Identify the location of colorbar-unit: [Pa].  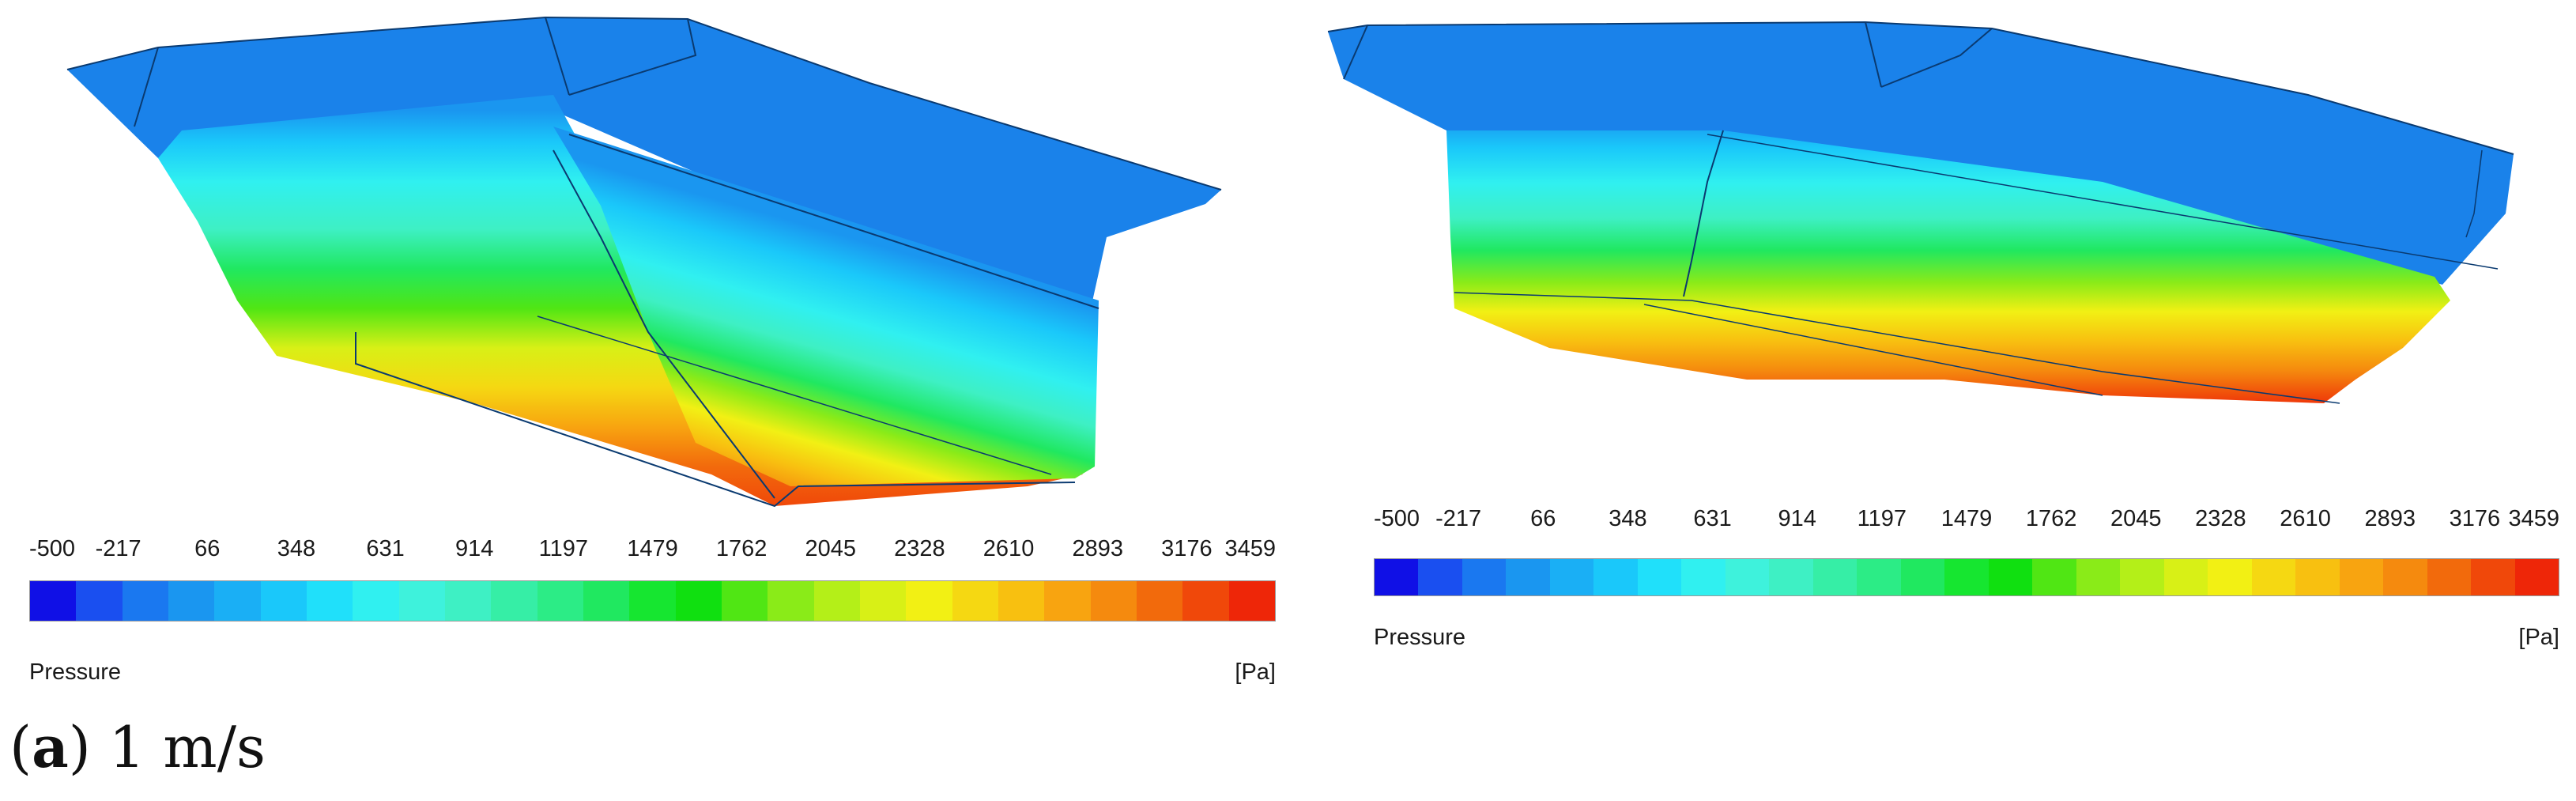
(2538, 637).